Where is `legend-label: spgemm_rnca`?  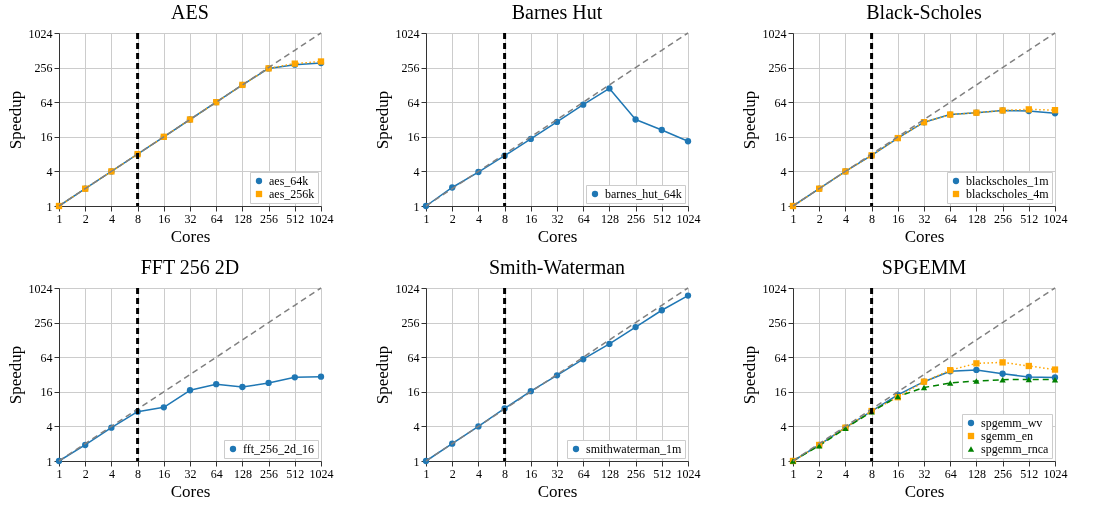 legend-label: spgemm_rnca is located at coordinates (1015, 449).